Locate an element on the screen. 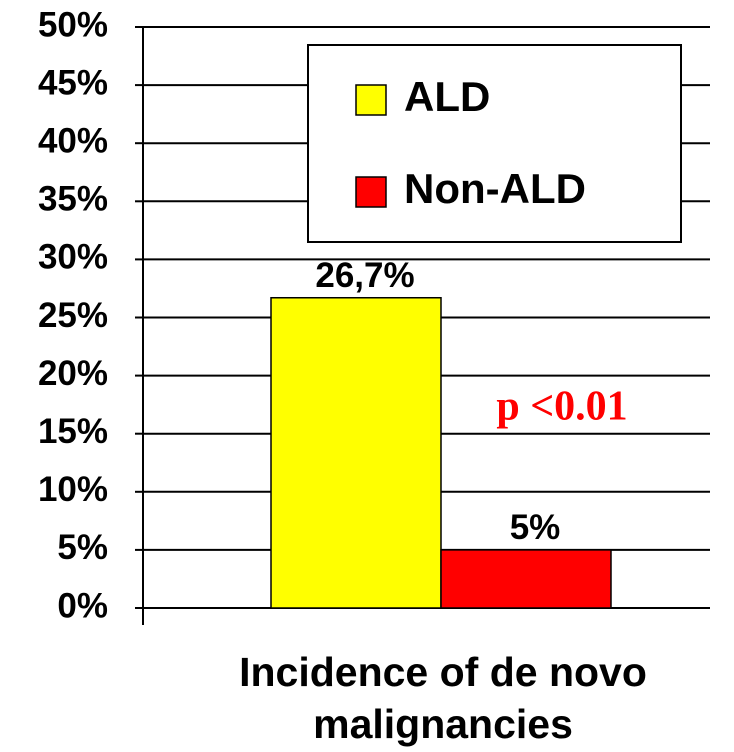  data-label: 5% is located at coordinates (535, 527).